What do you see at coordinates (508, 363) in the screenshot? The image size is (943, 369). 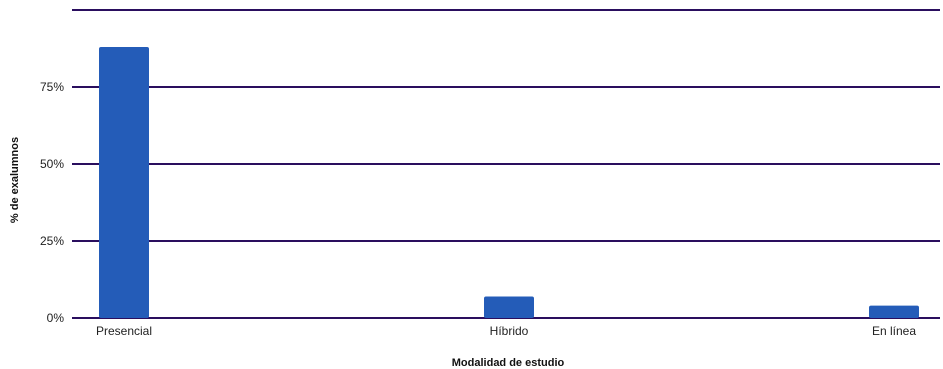 I see `x-axis-label: Modalidad de estudio` at bounding box center [508, 363].